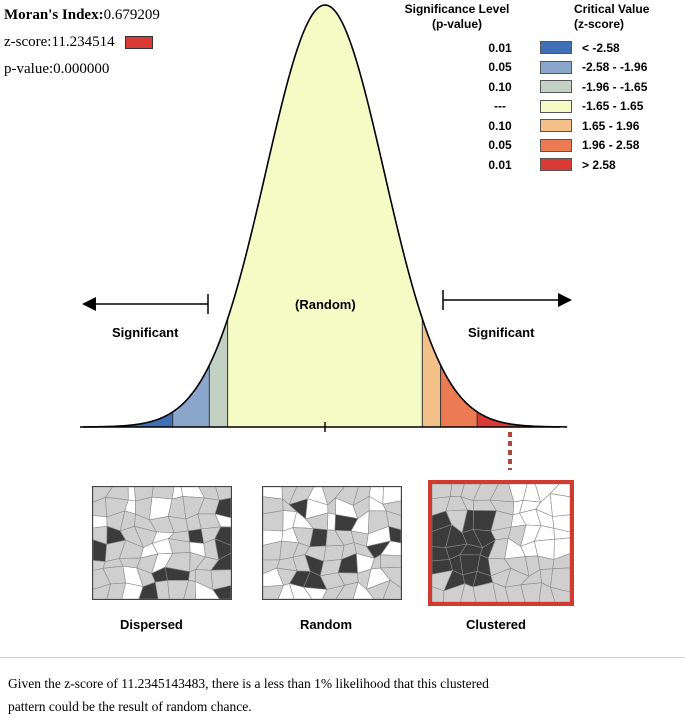 The height and width of the screenshot is (718, 685). I want to click on significant-right-label: Significant, so click(501, 332).